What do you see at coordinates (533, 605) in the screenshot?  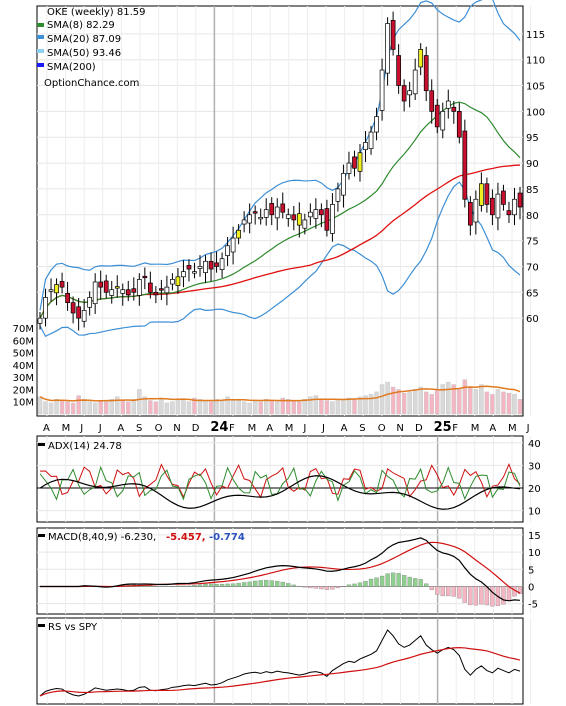 I see `macd-tick-label: -5` at bounding box center [533, 605].